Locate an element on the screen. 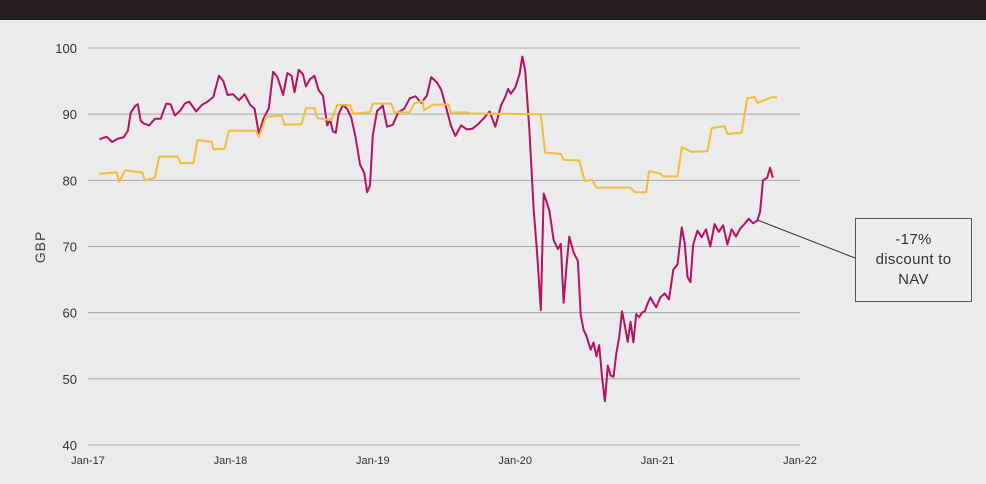 This screenshot has width=986, height=484. annotation-line-2: discount to is located at coordinates (913, 259).